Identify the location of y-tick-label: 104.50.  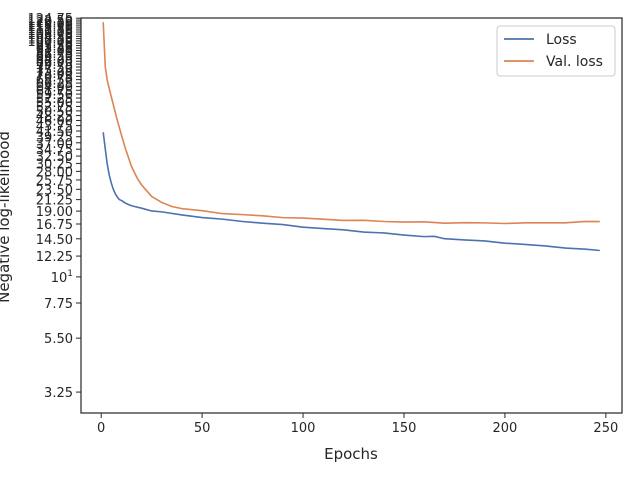
(51, 37).